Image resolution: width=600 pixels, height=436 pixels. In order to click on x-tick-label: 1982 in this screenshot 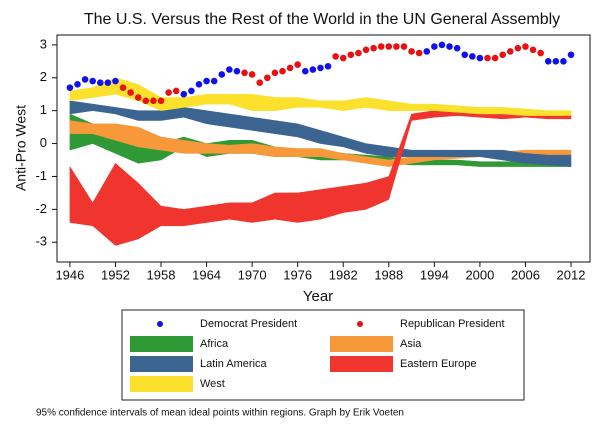, I will do `click(343, 274)`.